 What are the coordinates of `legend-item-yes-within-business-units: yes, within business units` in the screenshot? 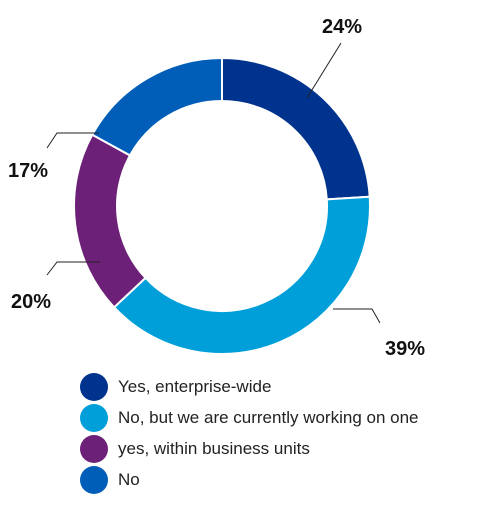 It's located at (249, 448).